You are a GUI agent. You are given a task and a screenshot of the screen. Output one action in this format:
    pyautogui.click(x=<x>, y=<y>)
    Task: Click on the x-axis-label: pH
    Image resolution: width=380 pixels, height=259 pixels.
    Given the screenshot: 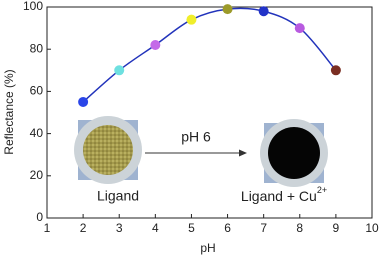 What is the action you would take?
    pyautogui.click(x=207, y=248)
    